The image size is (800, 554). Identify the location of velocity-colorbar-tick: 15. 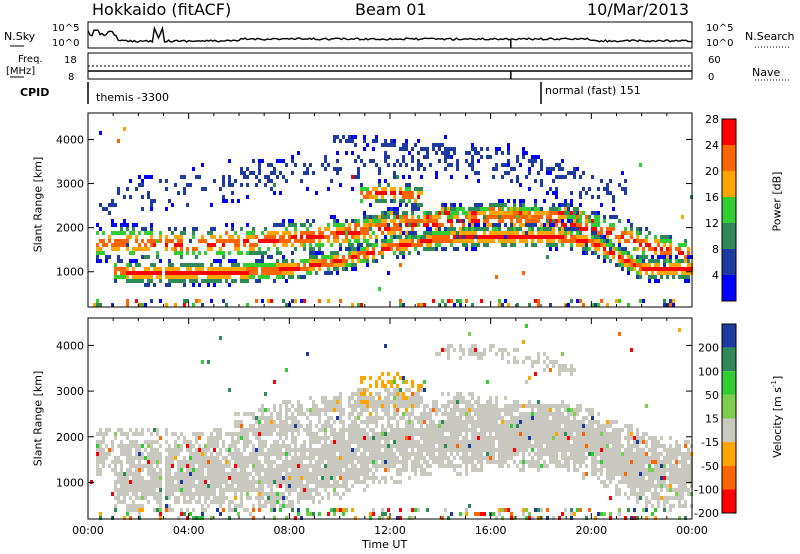
(712, 419).